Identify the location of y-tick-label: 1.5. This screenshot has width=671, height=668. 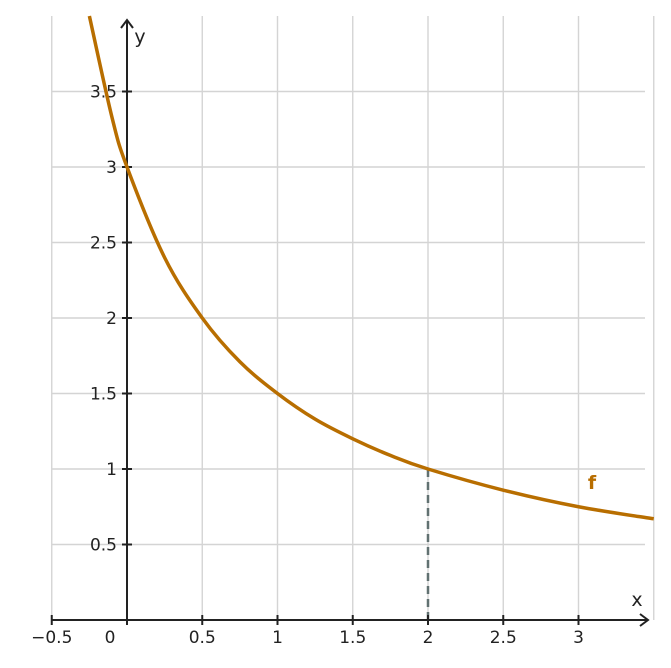
(103, 395).